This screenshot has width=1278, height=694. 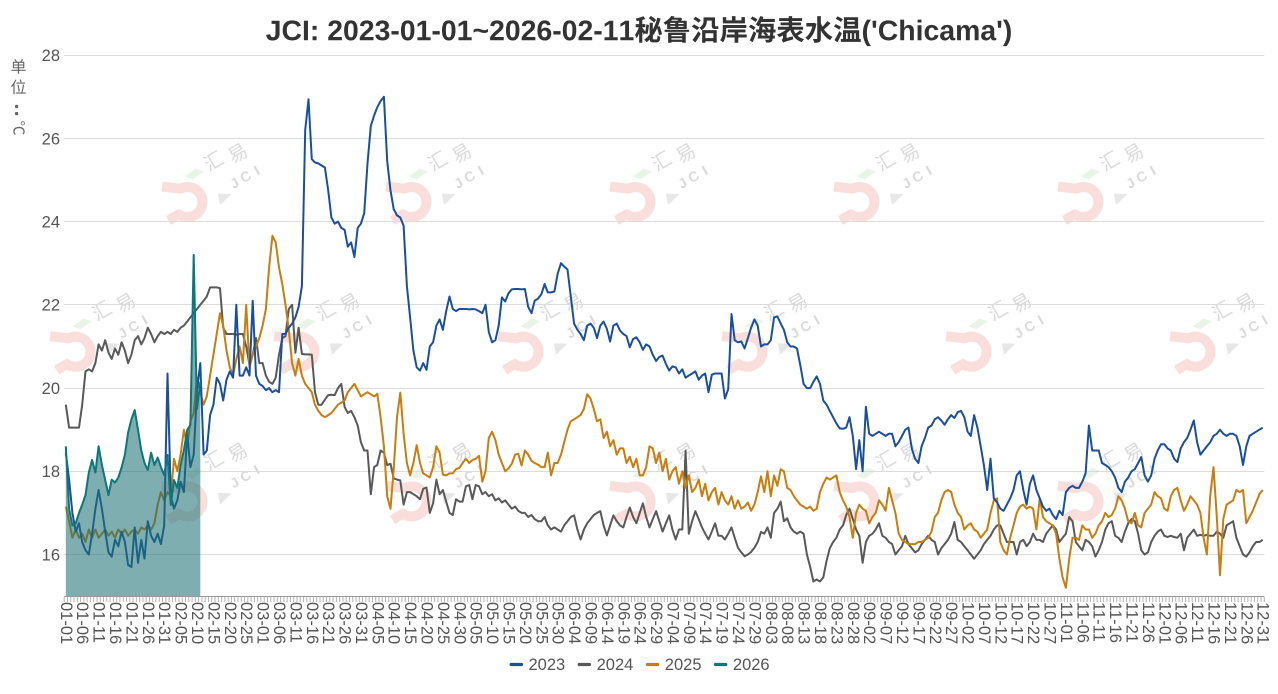 I want to click on svg-text: 2023, so click(x=547, y=665).